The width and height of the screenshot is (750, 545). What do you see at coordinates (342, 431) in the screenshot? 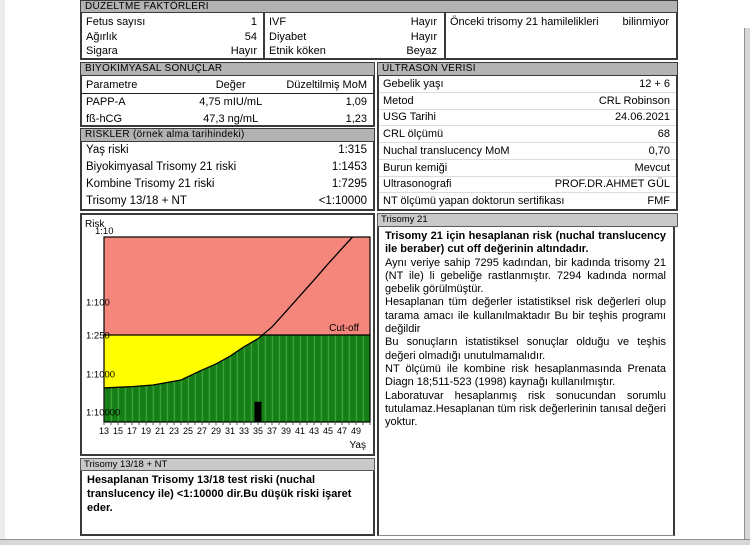
I see `x-tick-label: 47` at bounding box center [342, 431].